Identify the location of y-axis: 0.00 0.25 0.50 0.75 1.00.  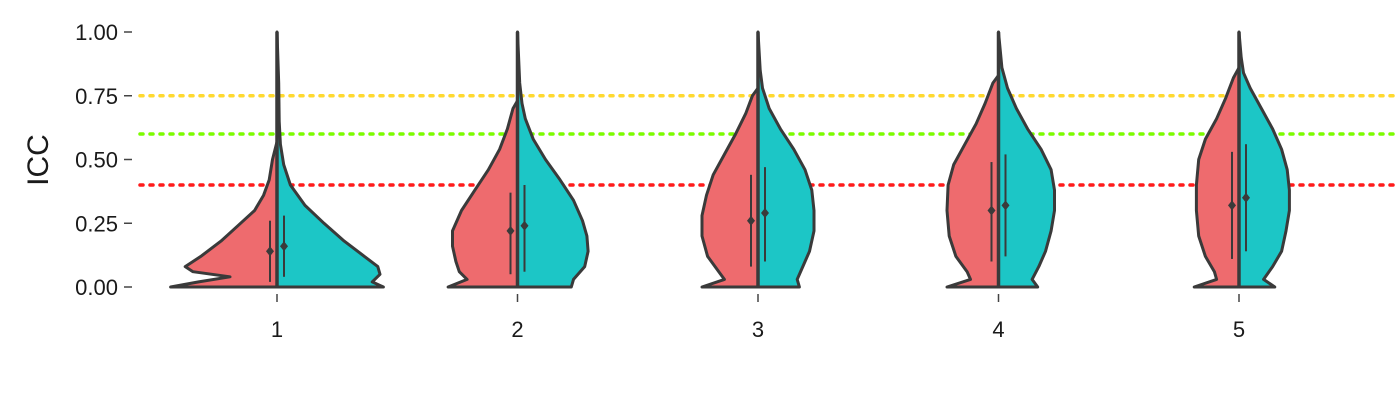
(103, 160).